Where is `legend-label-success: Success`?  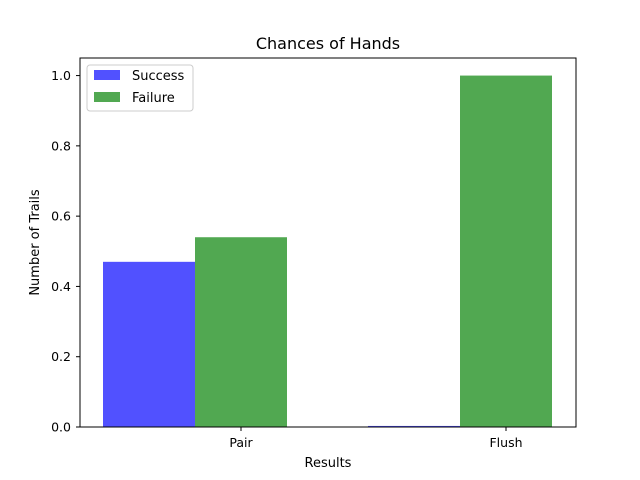 legend-label-success: Success is located at coordinates (158, 76).